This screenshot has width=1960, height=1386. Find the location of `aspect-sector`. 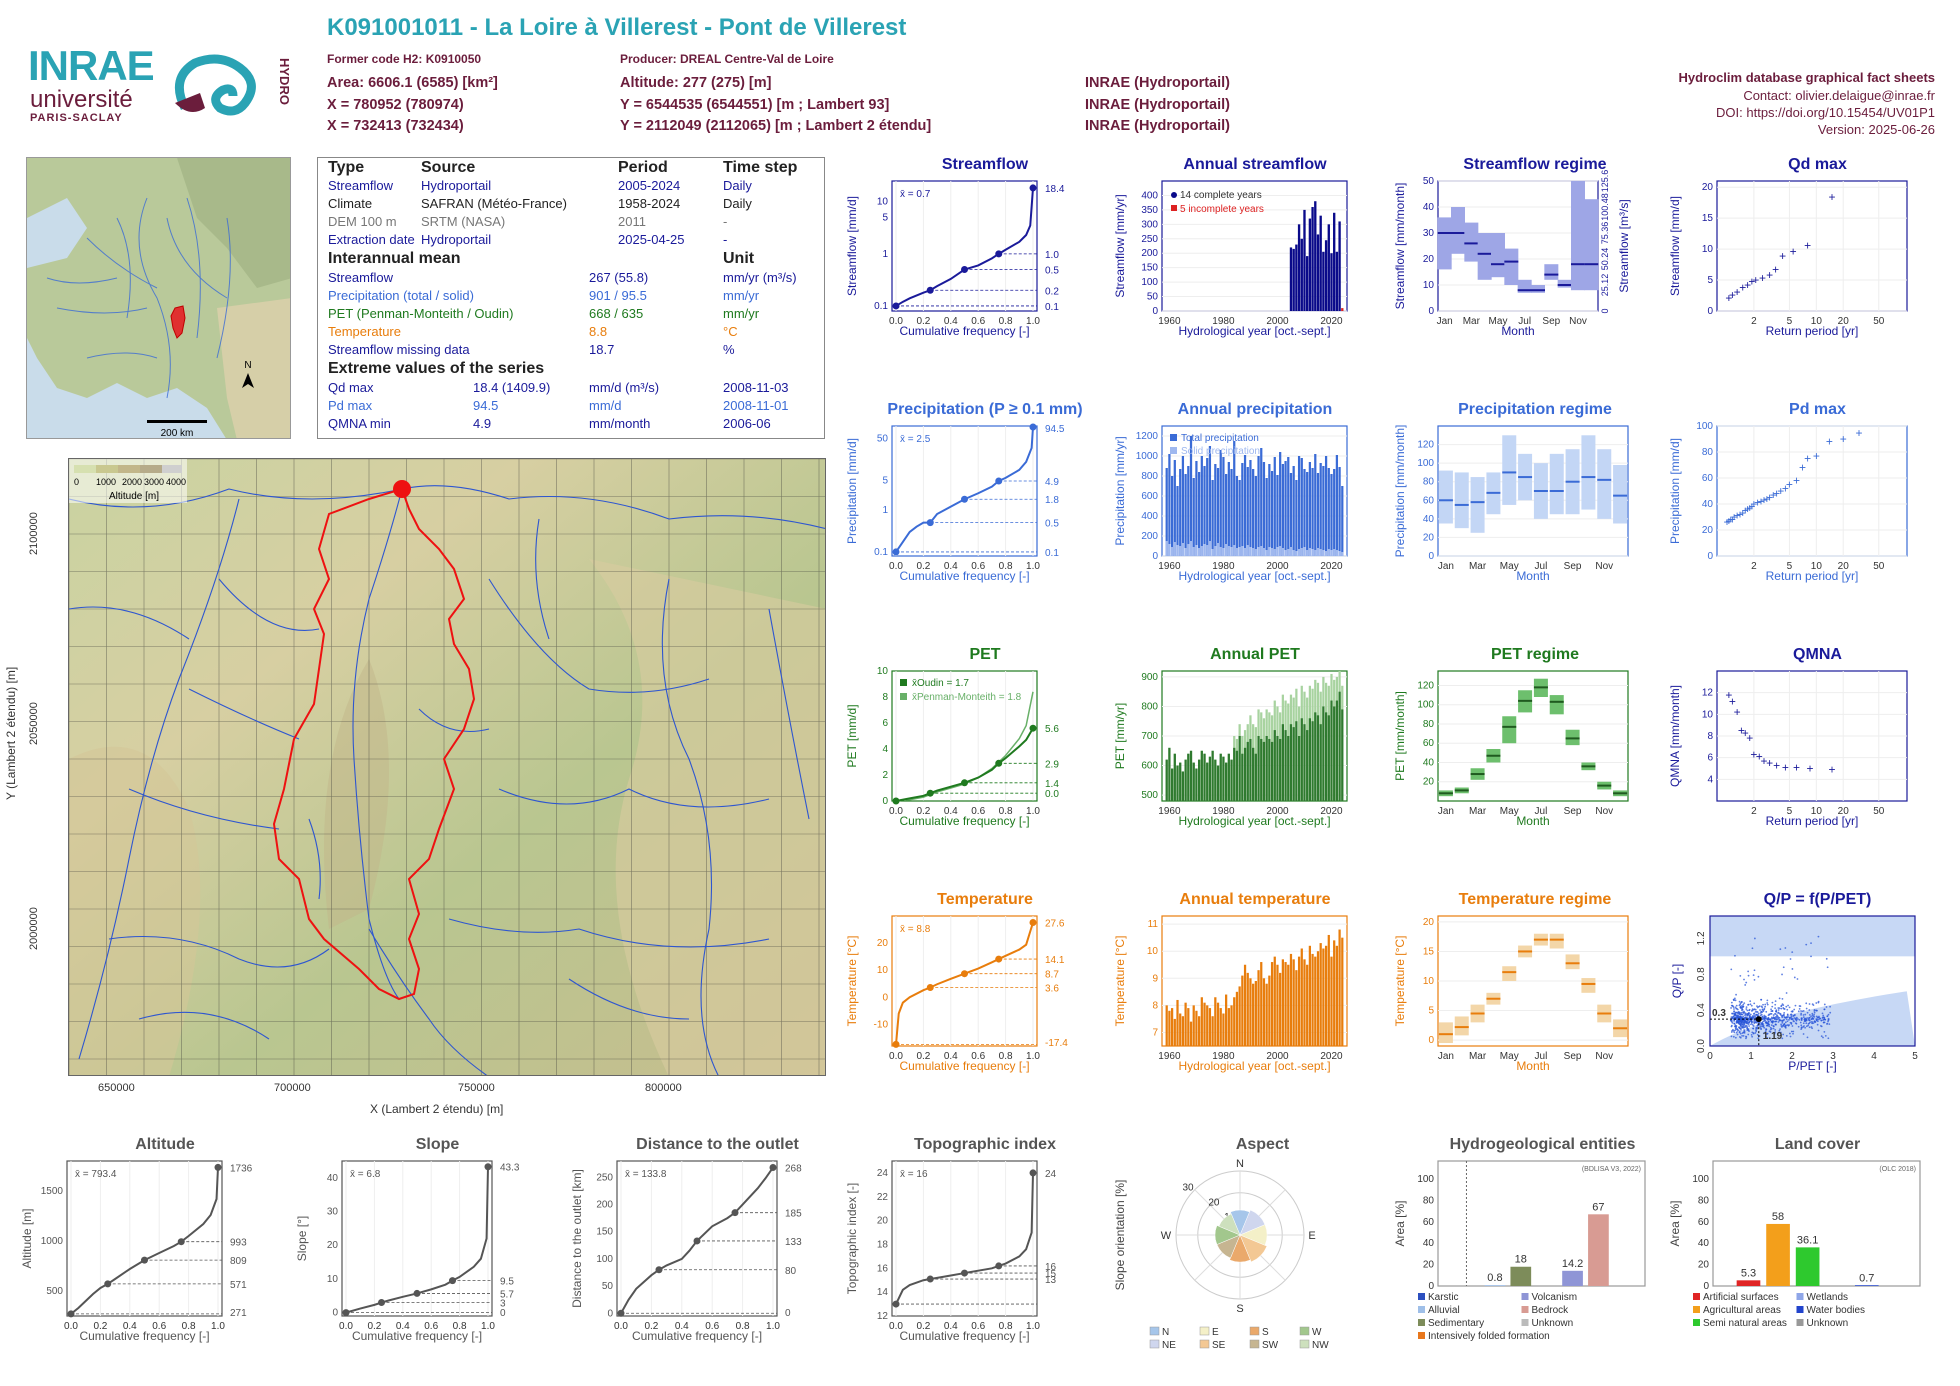

aspect-sector is located at coordinates (1253, 1248).